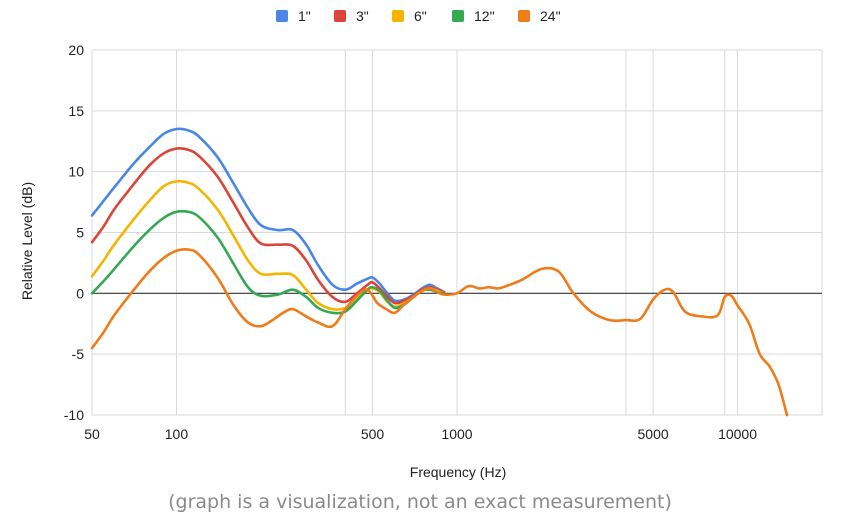 The image size is (849, 525). What do you see at coordinates (373, 434) in the screenshot?
I see `x-tick-label: 500` at bounding box center [373, 434].